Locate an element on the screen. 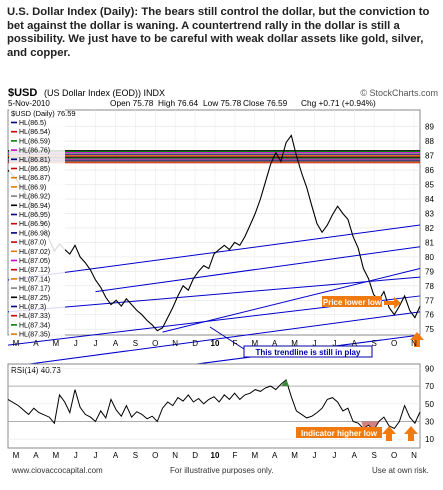 The image size is (443, 490). annotation-higher-low-box is located at coordinates (339, 432).